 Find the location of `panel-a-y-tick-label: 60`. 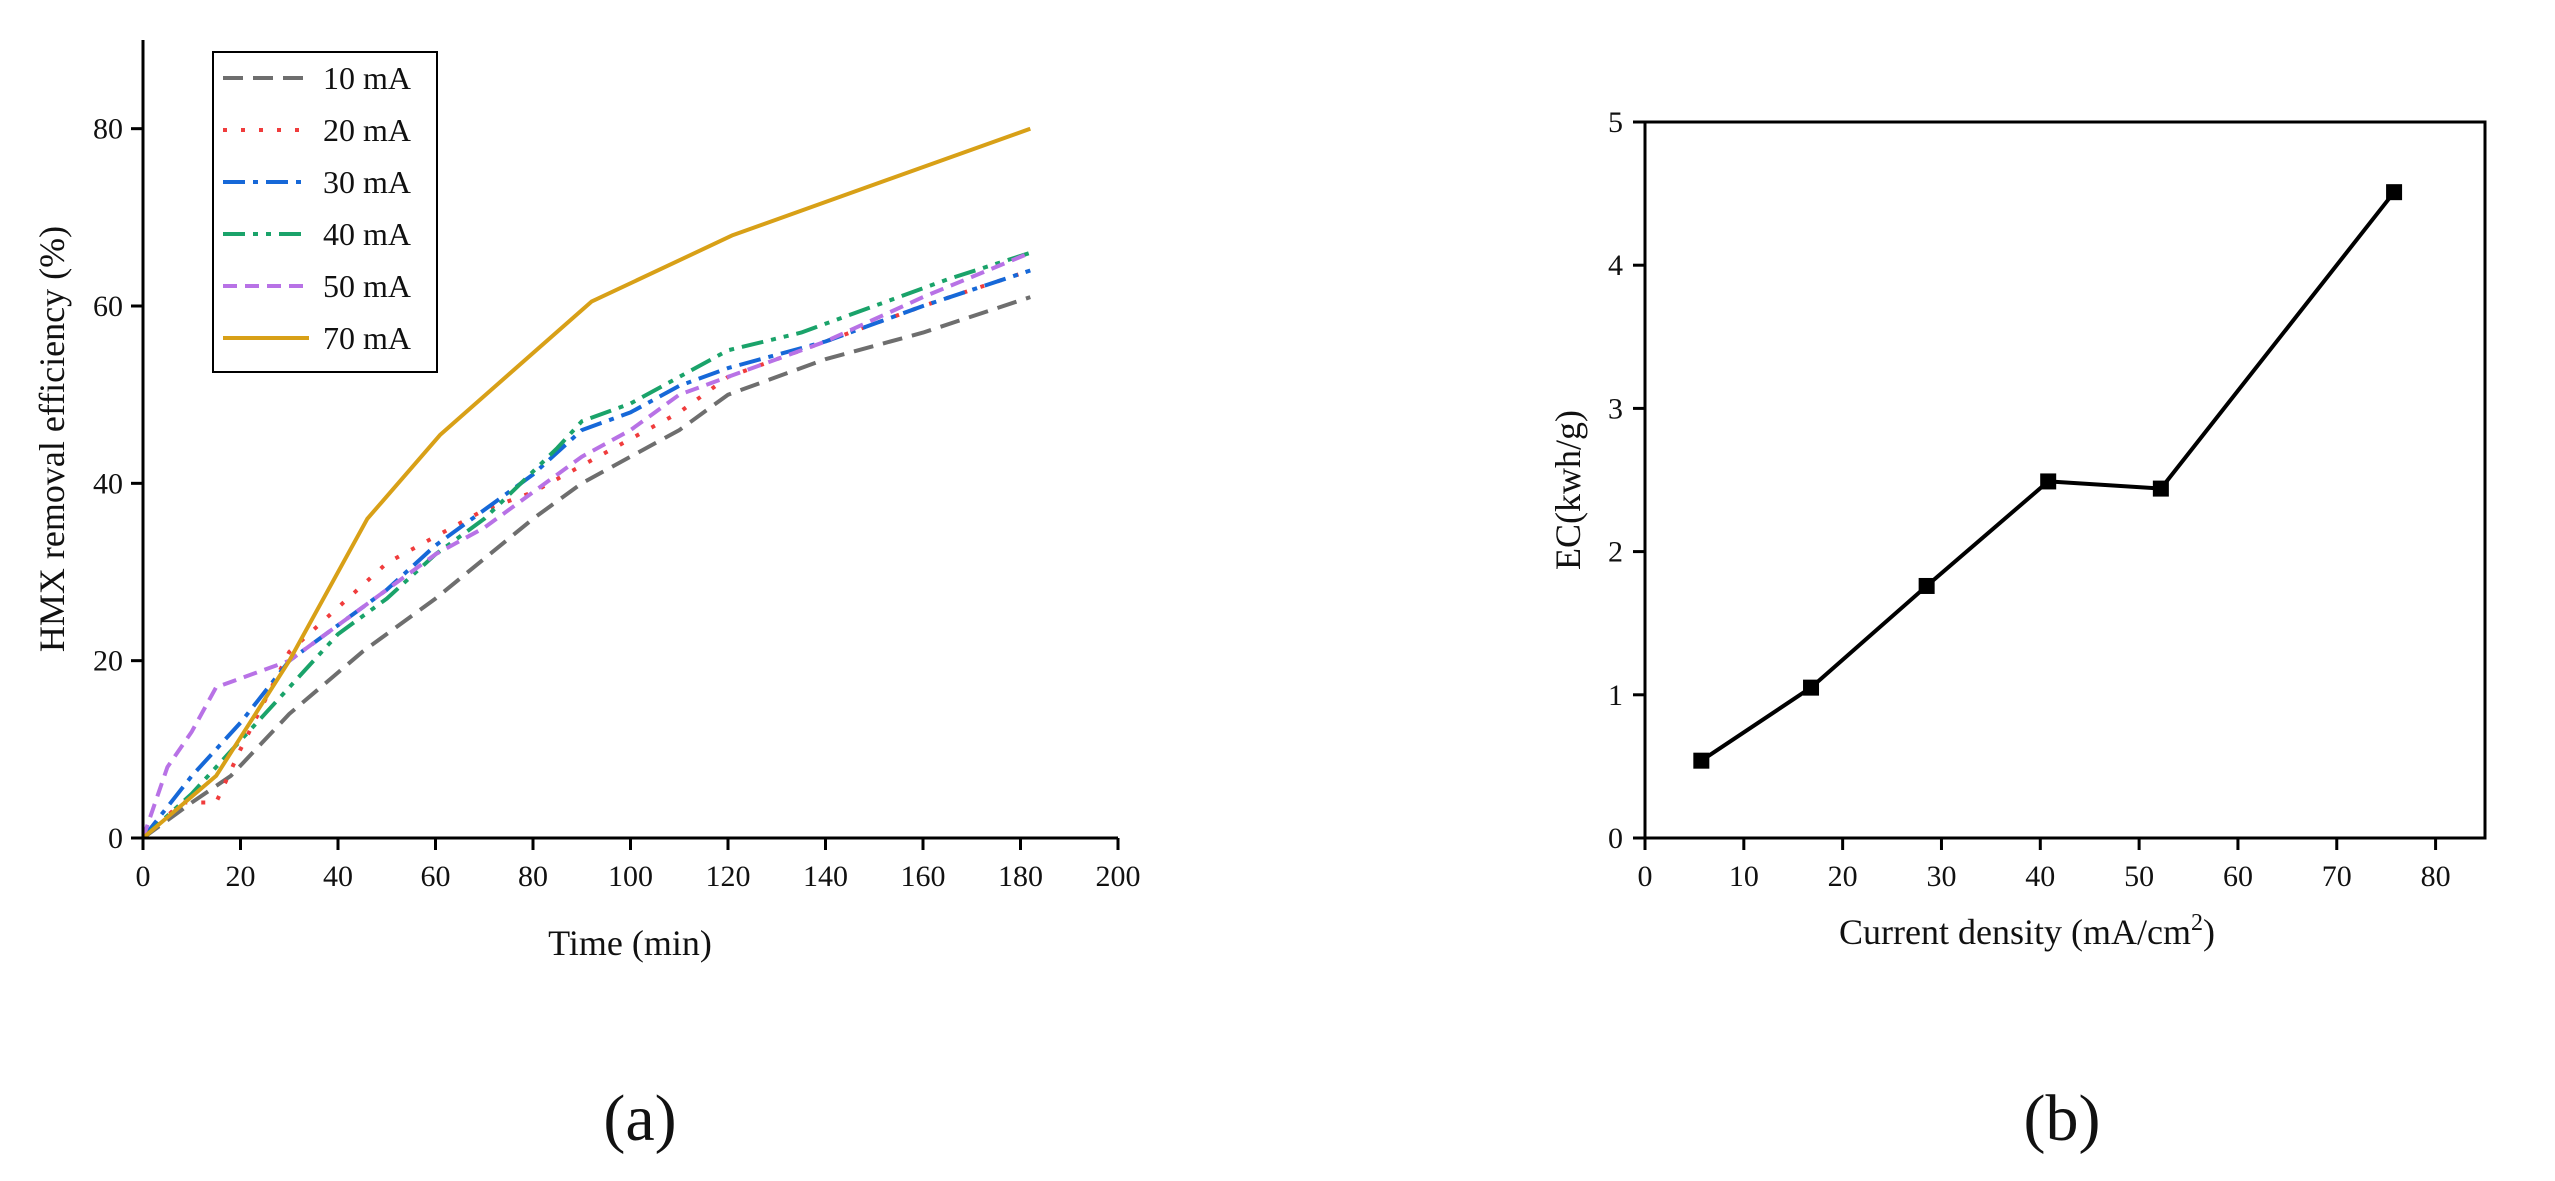

panel-a-y-tick-label: 60 is located at coordinates (108, 306).